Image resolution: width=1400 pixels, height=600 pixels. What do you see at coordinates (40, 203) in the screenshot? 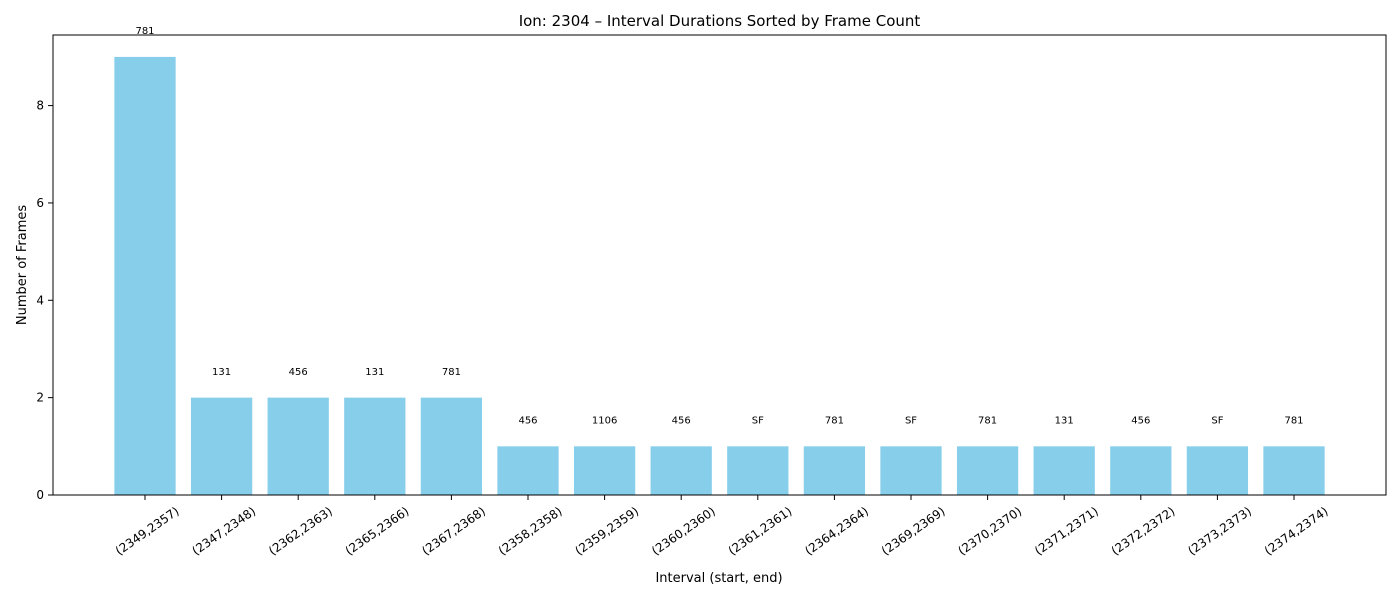
I see `y-tick-label: 6` at bounding box center [40, 203].